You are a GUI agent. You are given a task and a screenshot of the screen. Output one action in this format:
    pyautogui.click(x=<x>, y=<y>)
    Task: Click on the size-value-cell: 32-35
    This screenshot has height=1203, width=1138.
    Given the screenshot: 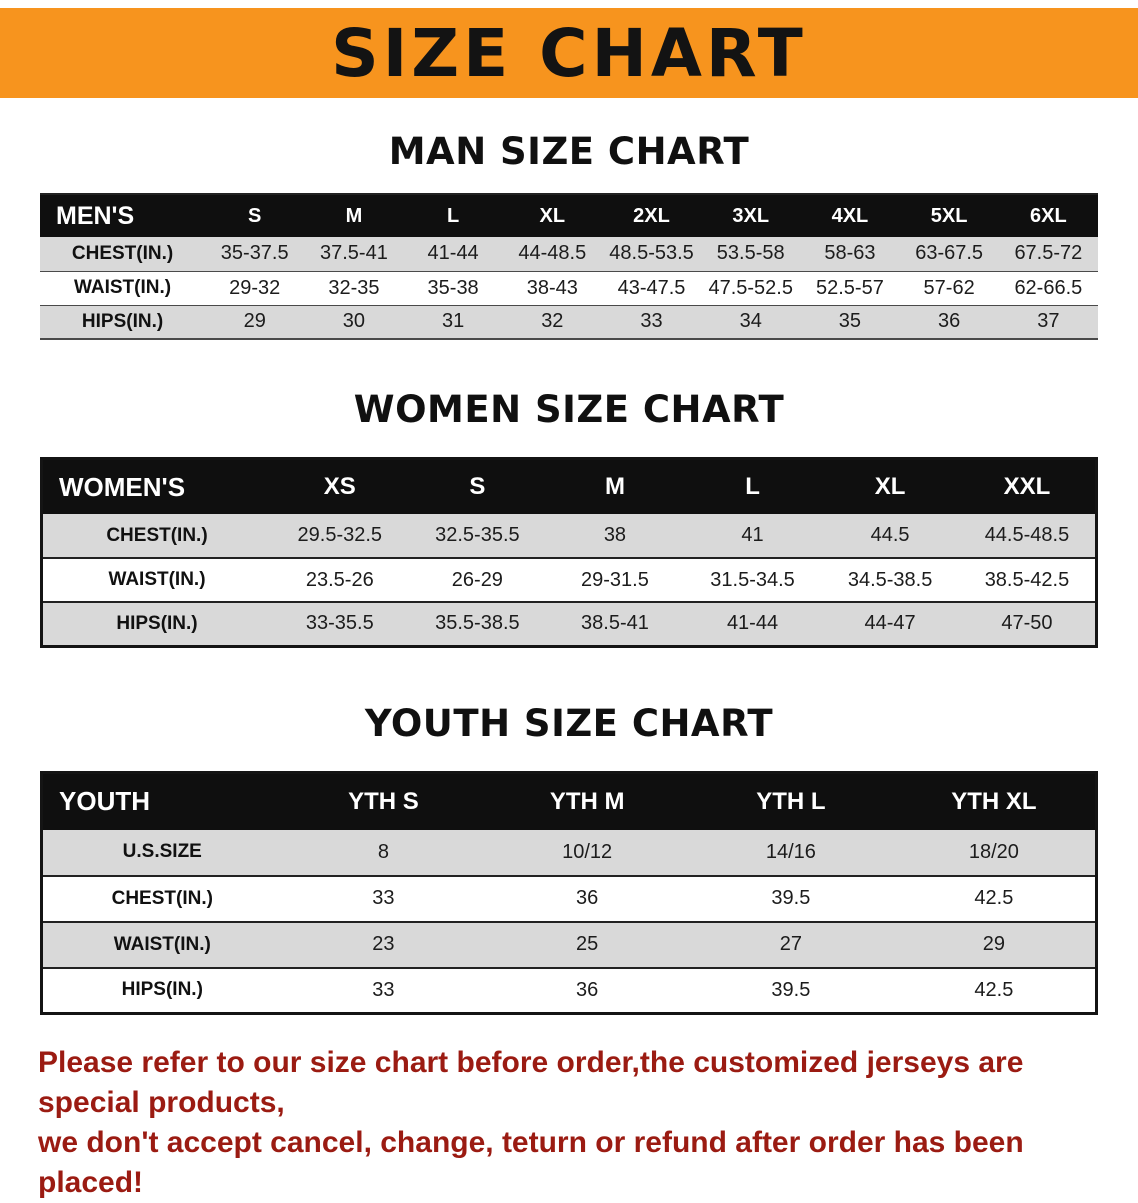 What is the action you would take?
    pyautogui.click(x=354, y=287)
    